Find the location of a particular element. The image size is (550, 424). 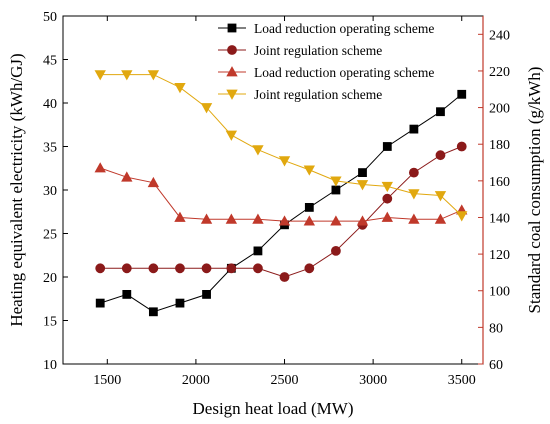

series-line is located at coordinates (281, 194).